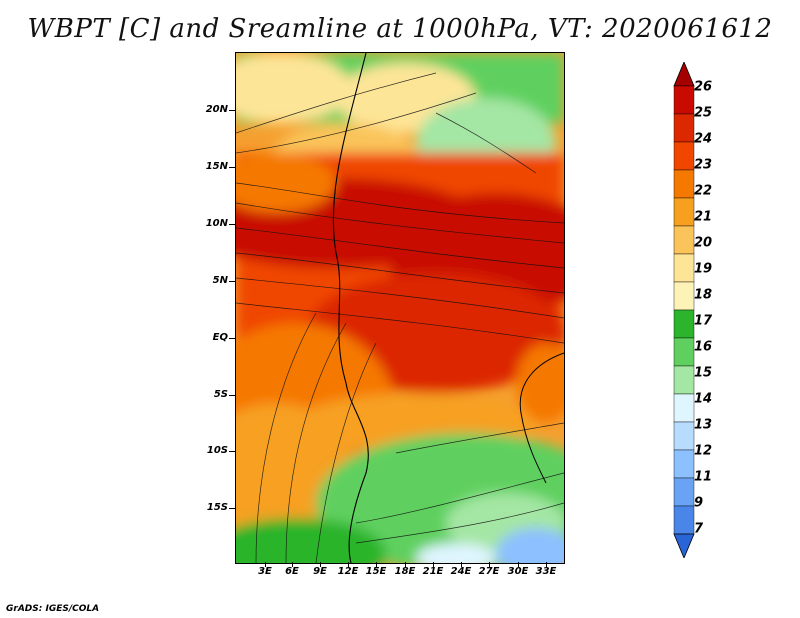 The image size is (800, 618). I want to click on colorbar-label: 14, so click(703, 399).